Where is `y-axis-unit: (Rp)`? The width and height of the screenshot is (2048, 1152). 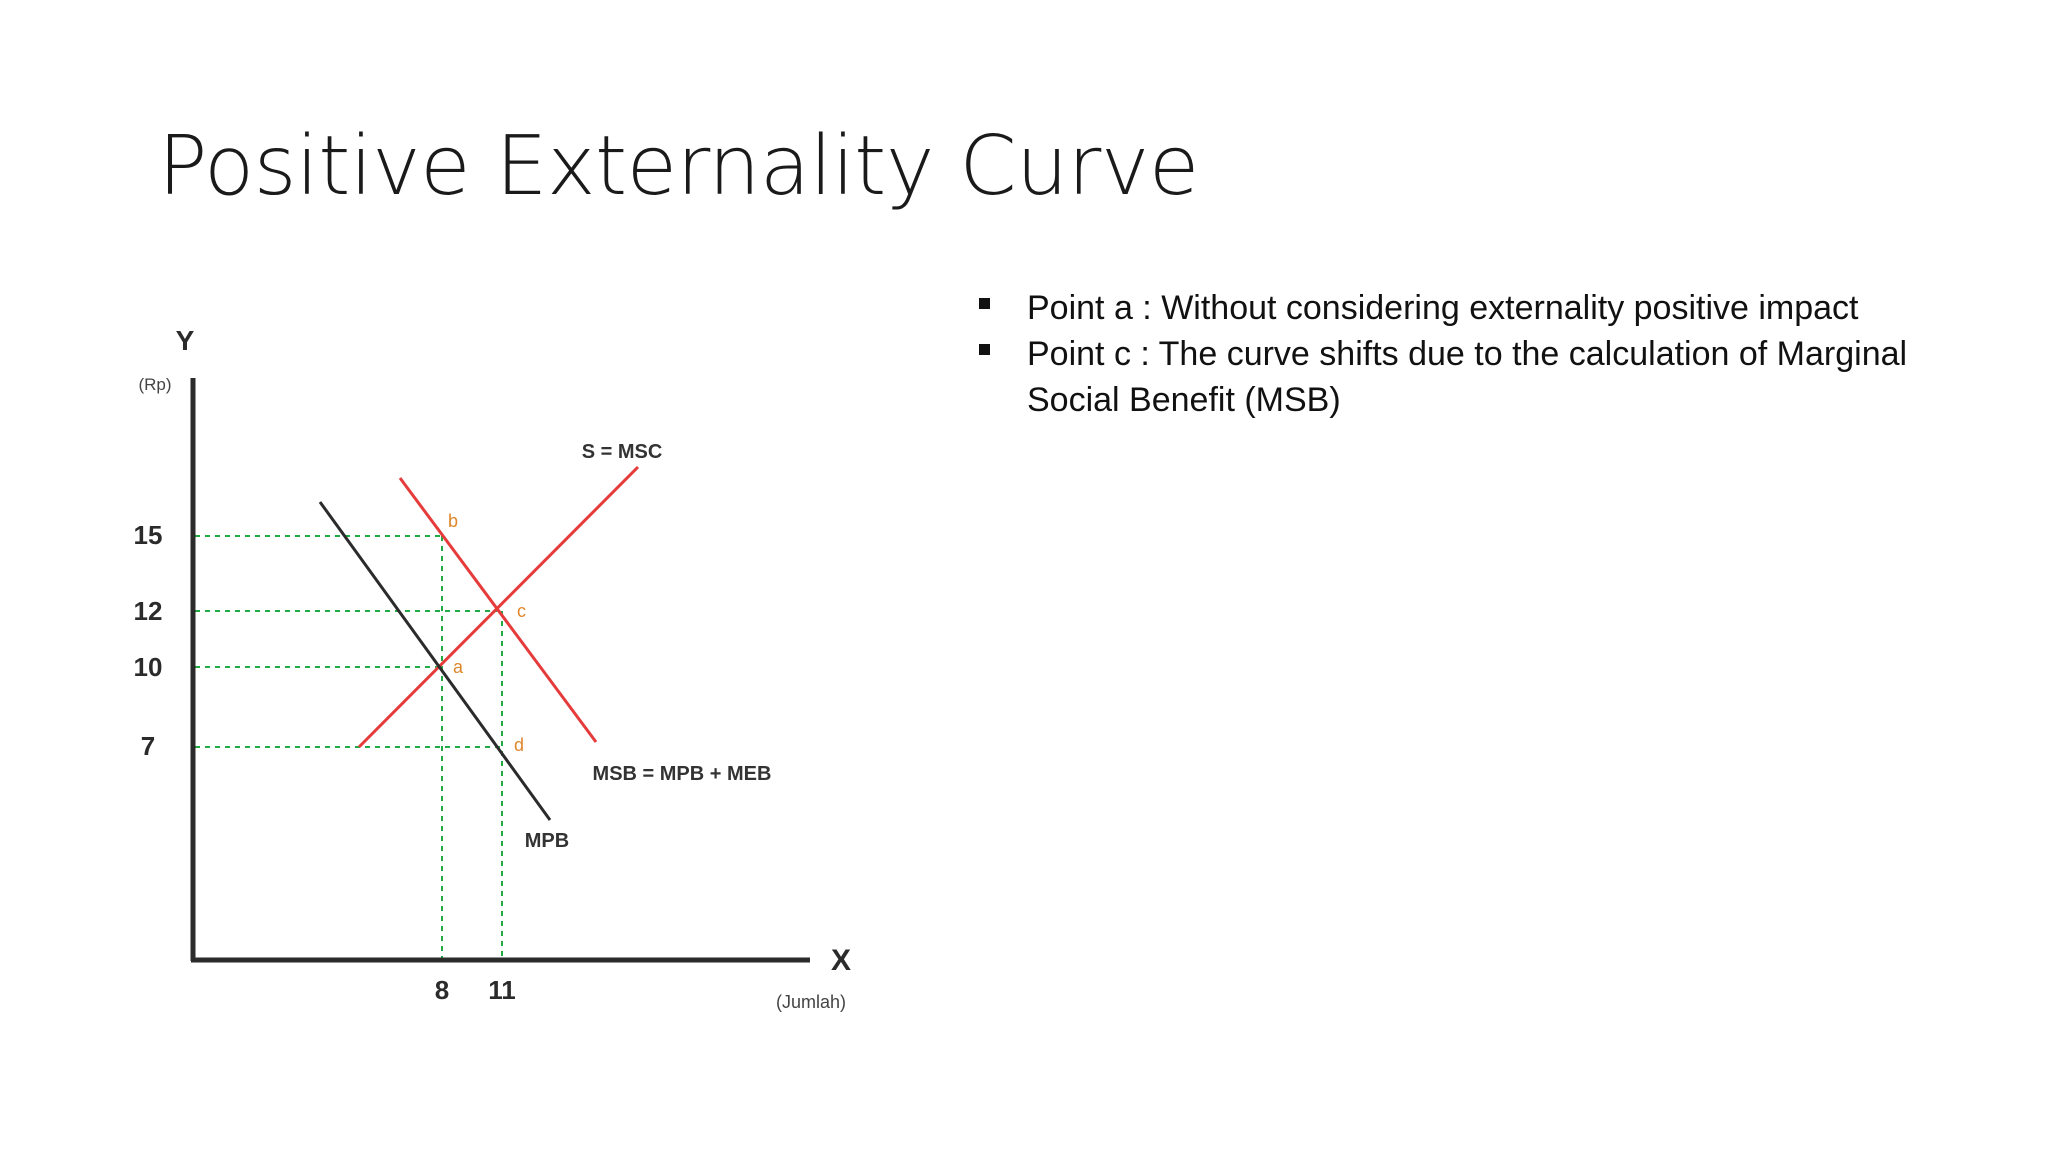 y-axis-unit: (Rp) is located at coordinates (154, 384).